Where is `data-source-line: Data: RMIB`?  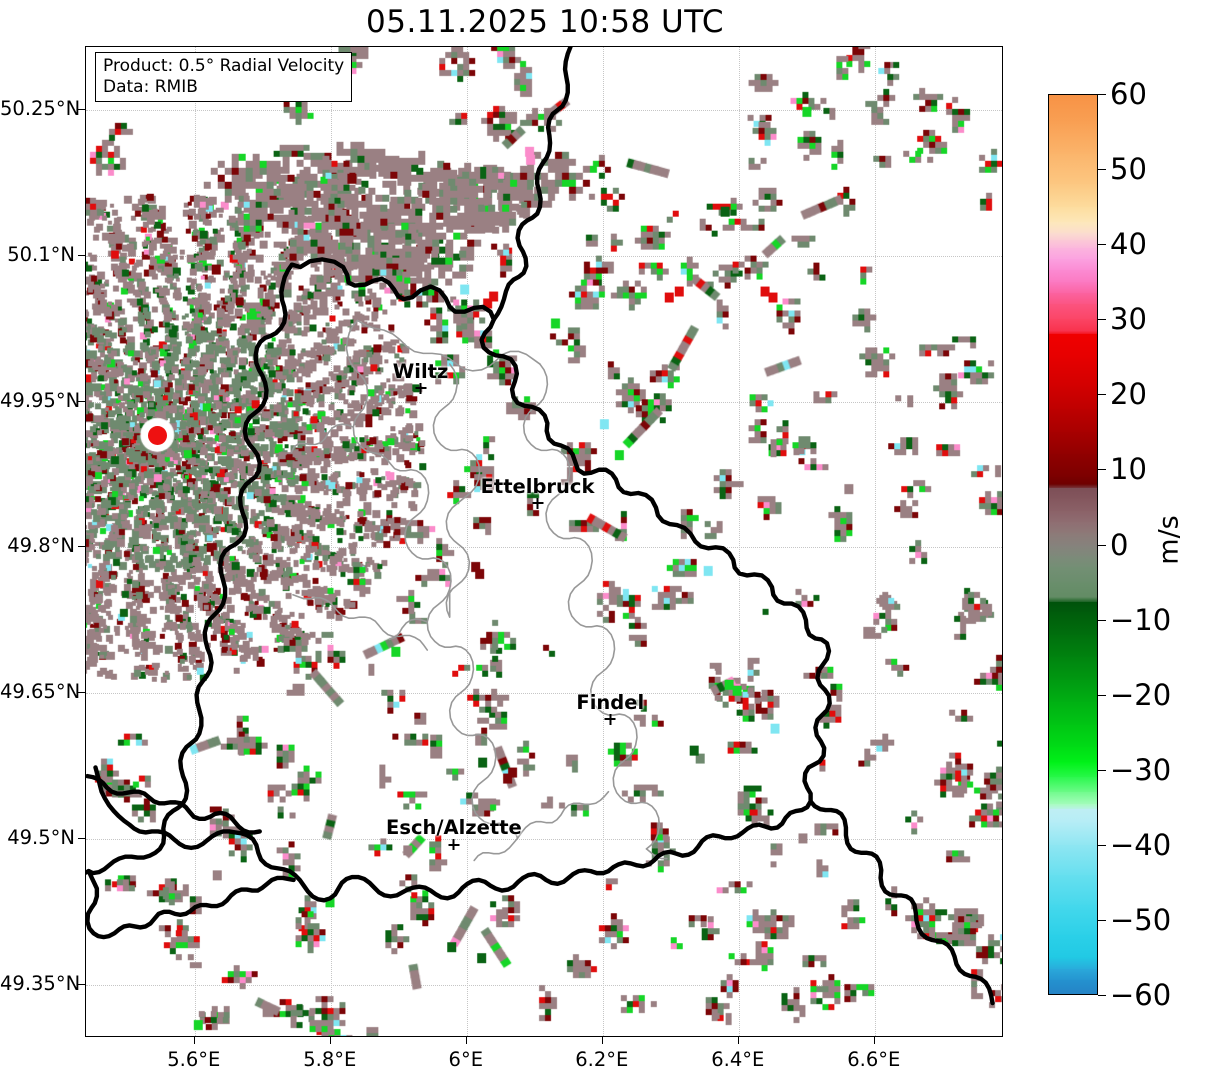 data-source-line: Data: RMIB is located at coordinates (150, 86).